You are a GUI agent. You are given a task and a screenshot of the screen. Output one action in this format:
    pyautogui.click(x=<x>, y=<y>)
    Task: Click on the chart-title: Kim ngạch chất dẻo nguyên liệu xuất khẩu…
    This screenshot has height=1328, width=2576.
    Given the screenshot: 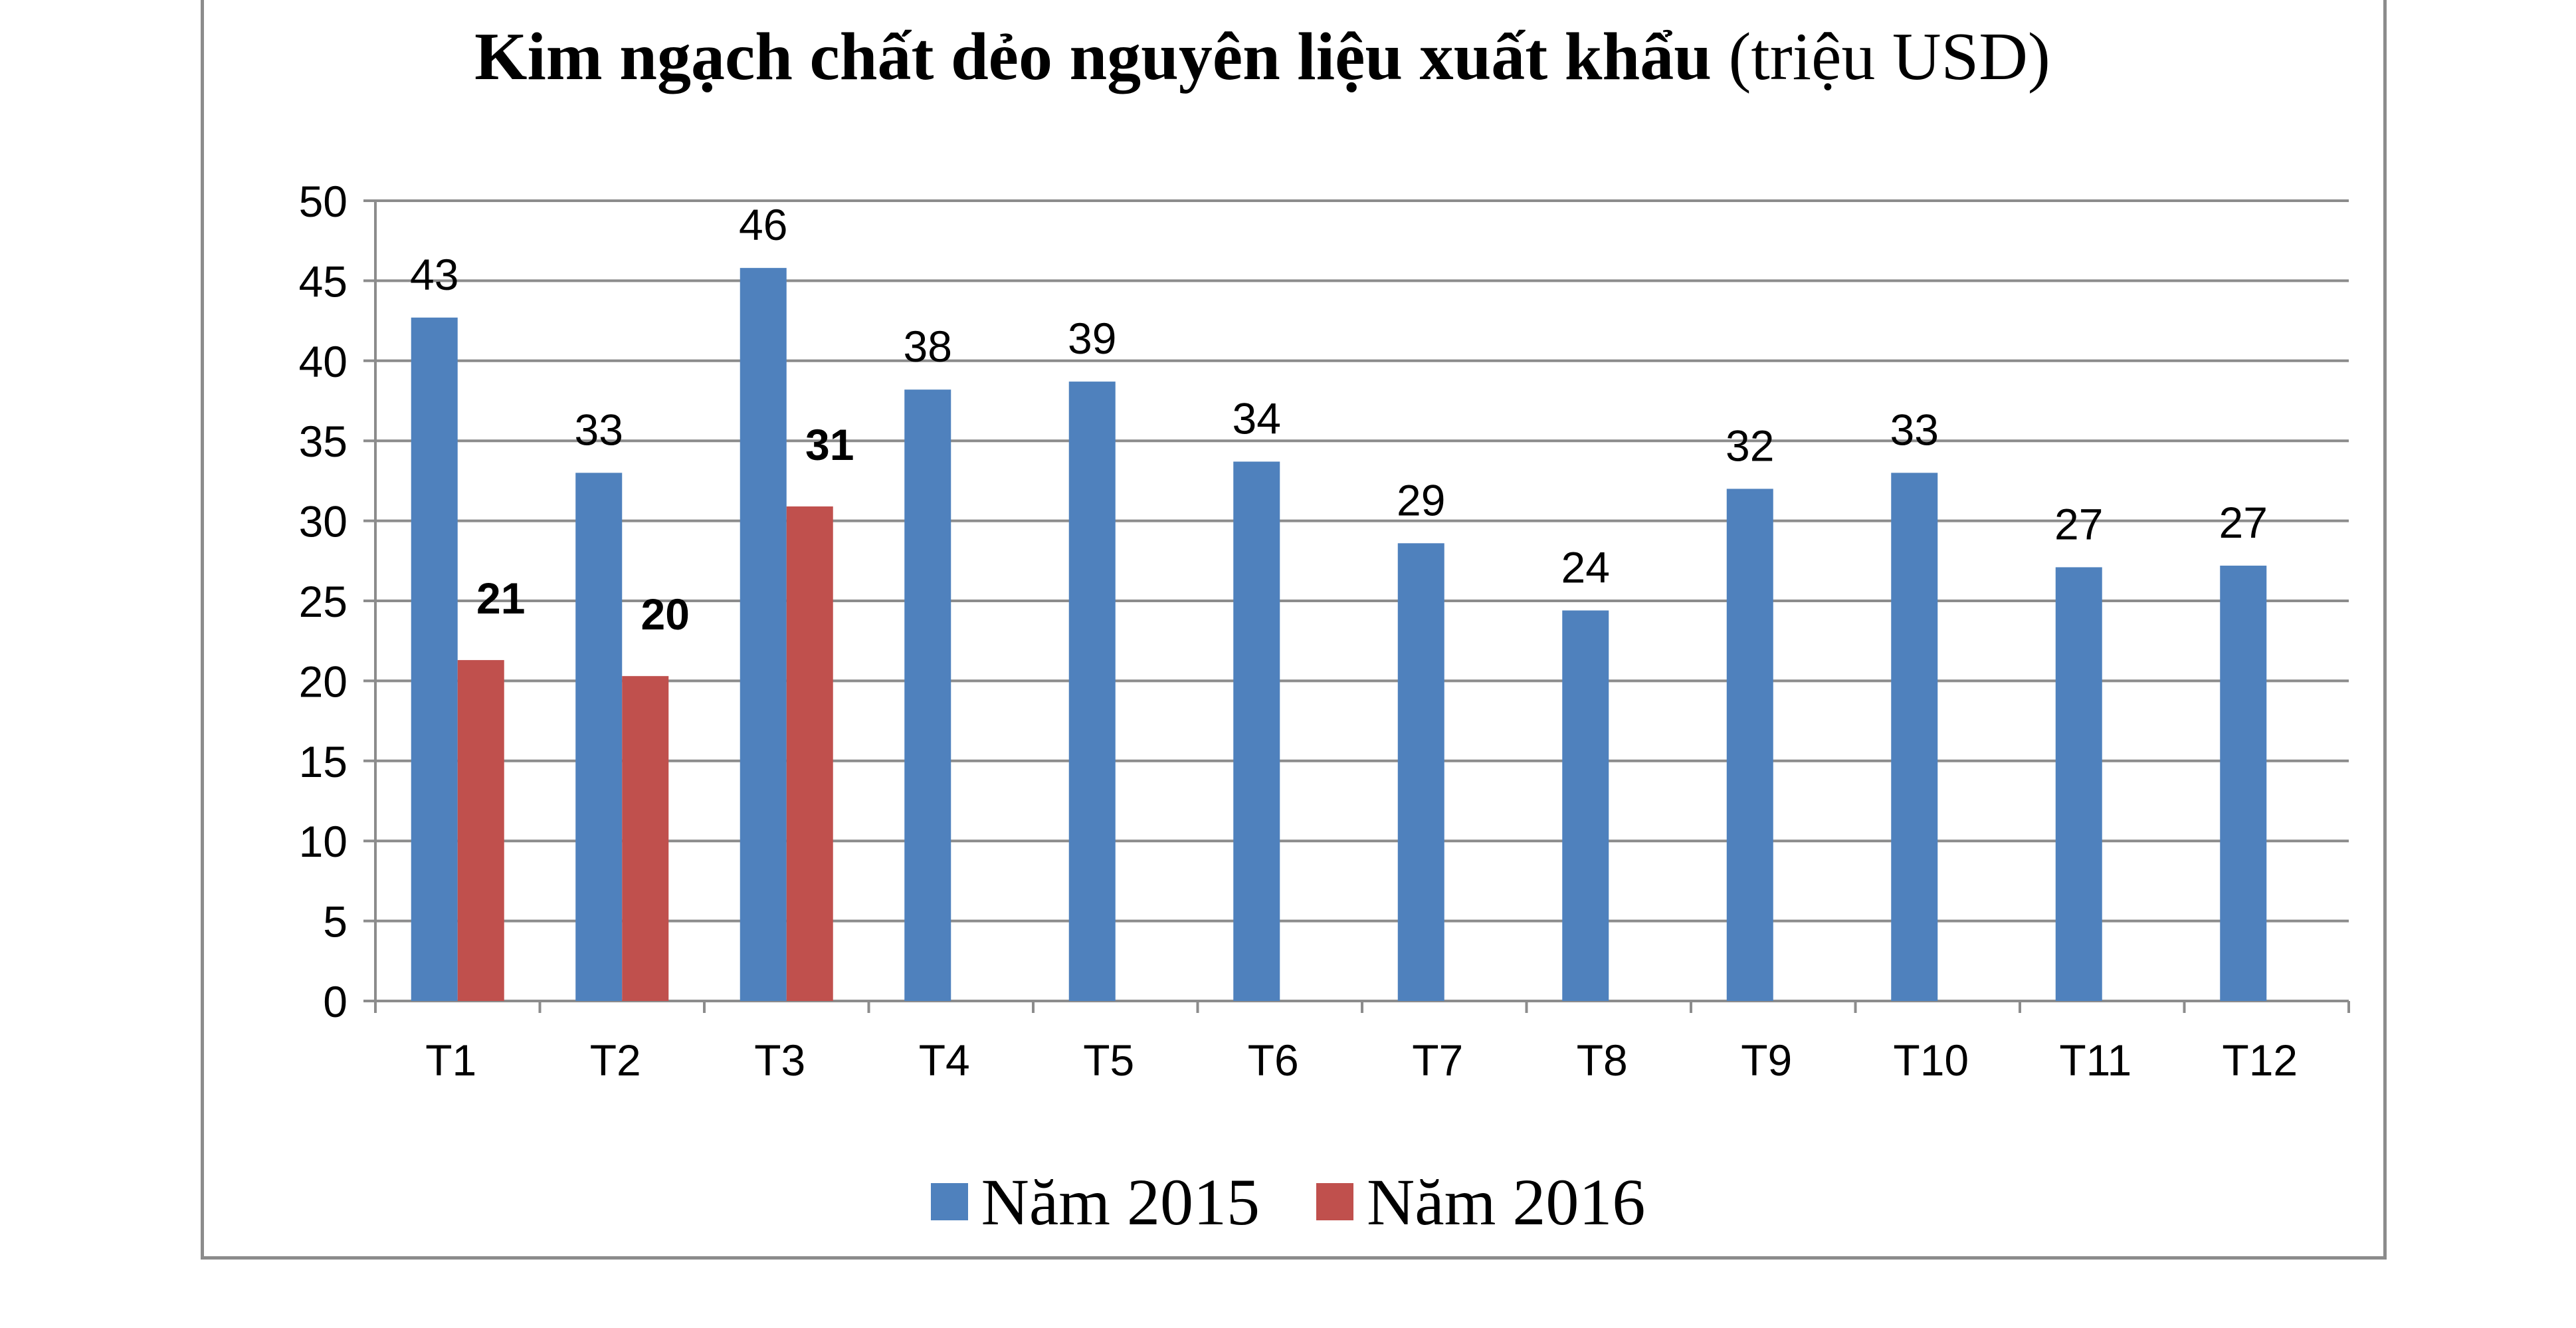 What is the action you would take?
    pyautogui.click(x=1262, y=57)
    